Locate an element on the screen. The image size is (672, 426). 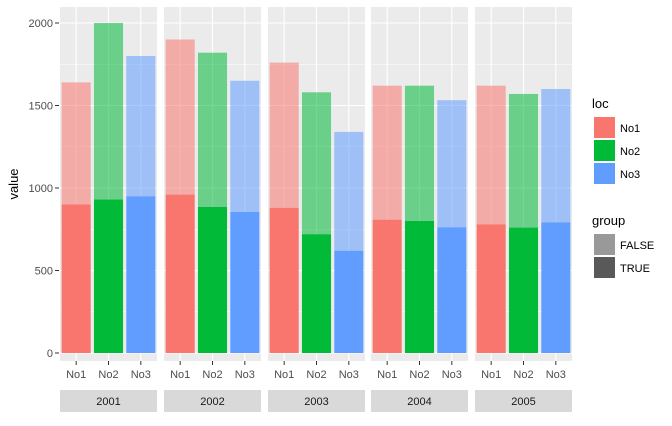
y-tick-label: 0 is located at coordinates (50, 354).